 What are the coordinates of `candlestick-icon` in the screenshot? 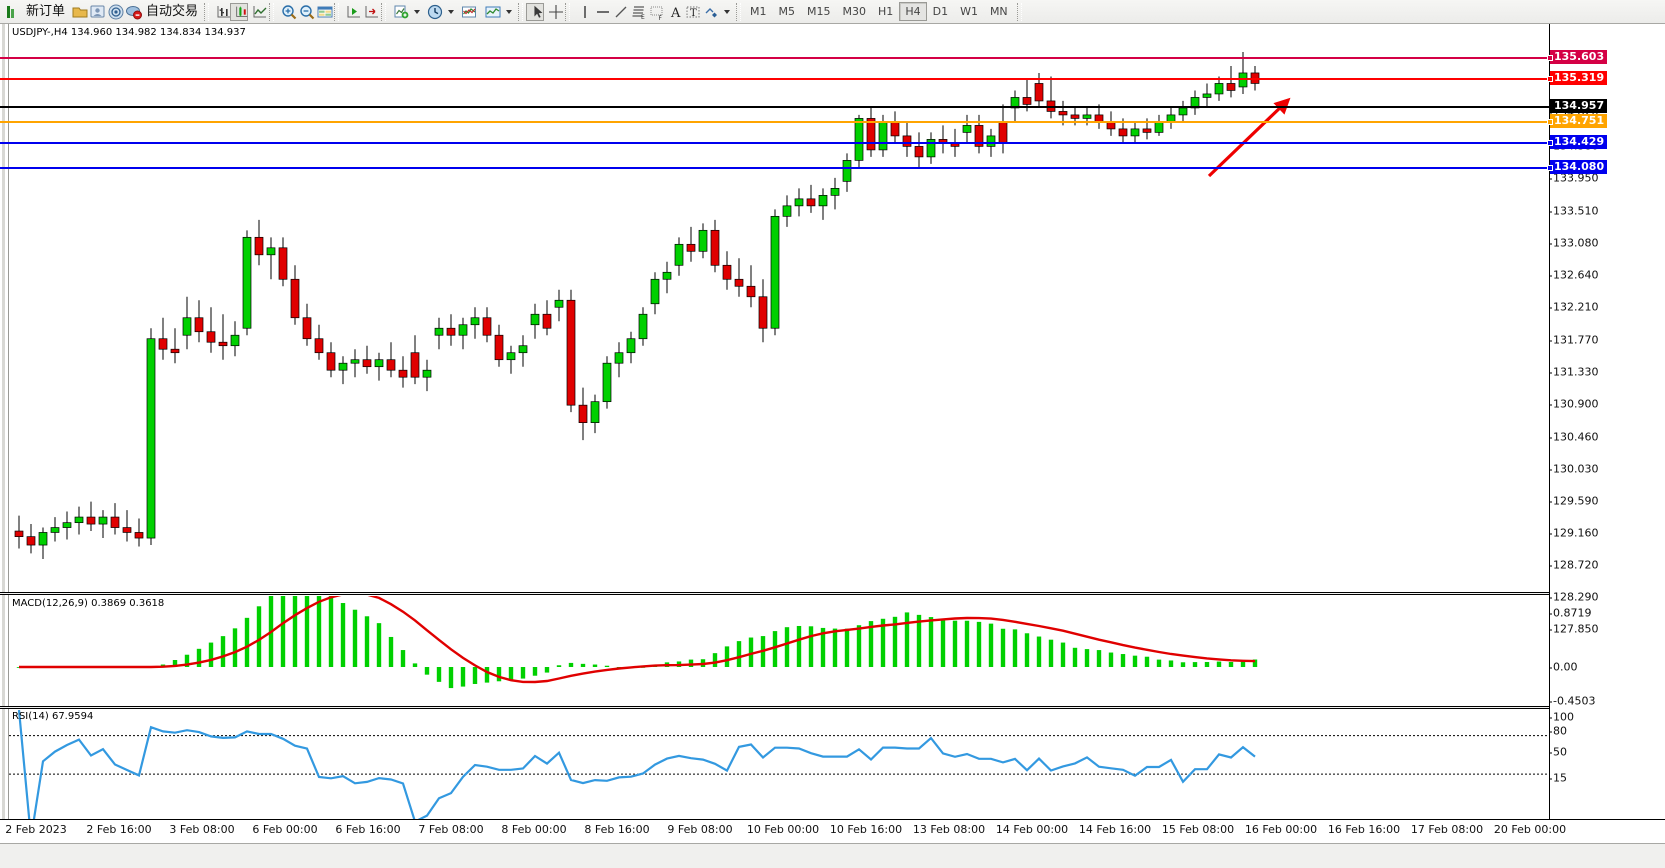 It's located at (239, 11).